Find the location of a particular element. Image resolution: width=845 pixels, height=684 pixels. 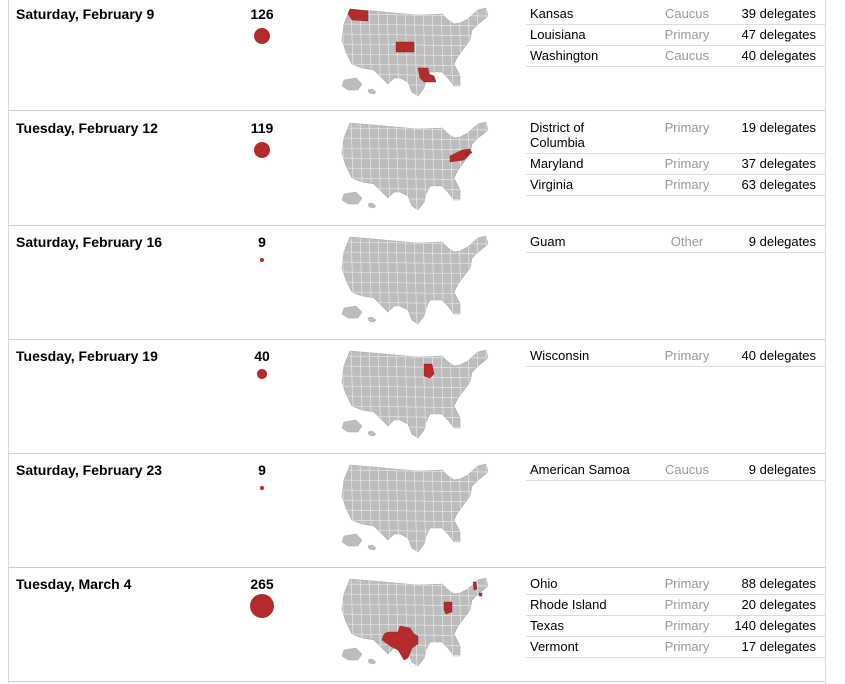

state-row: Ohio Primary 88 delegates is located at coordinates (676, 584).